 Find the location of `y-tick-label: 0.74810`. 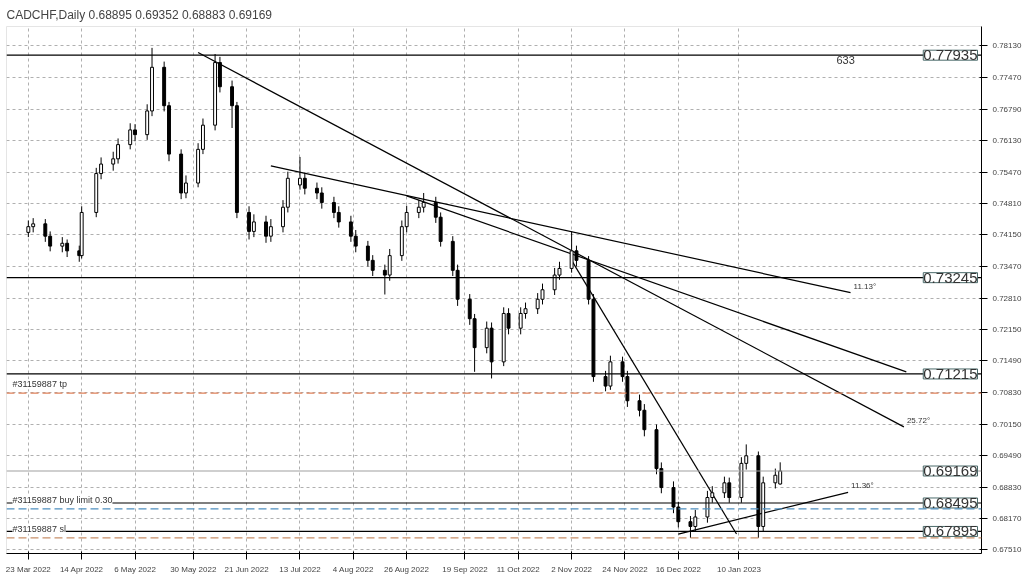

y-tick-label: 0.74810 is located at coordinates (1007, 203).